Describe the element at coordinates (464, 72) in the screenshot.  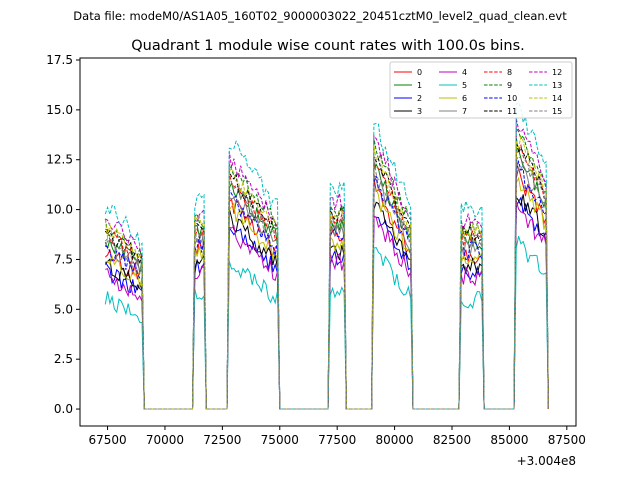
I see `legend-label-4: 4` at that location.